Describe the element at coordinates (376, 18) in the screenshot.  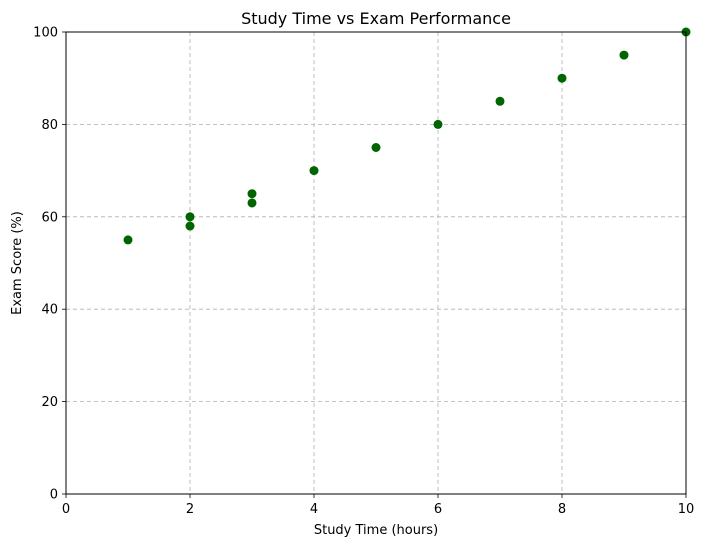
I see `chart-title: Study Time vs Exam Performance` at that location.